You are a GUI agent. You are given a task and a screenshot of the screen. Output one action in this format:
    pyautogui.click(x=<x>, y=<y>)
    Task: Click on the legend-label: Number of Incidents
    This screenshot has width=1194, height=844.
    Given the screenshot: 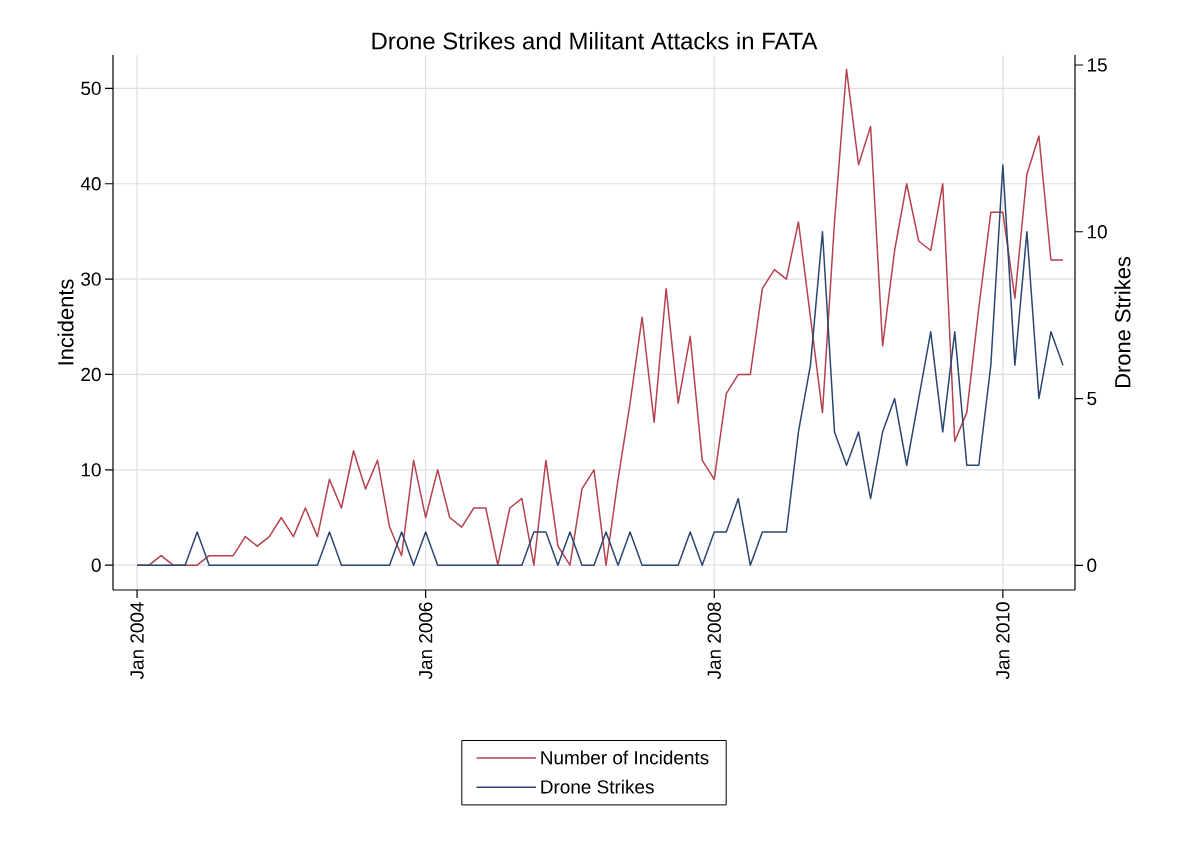 What is the action you would take?
    pyautogui.click(x=625, y=757)
    